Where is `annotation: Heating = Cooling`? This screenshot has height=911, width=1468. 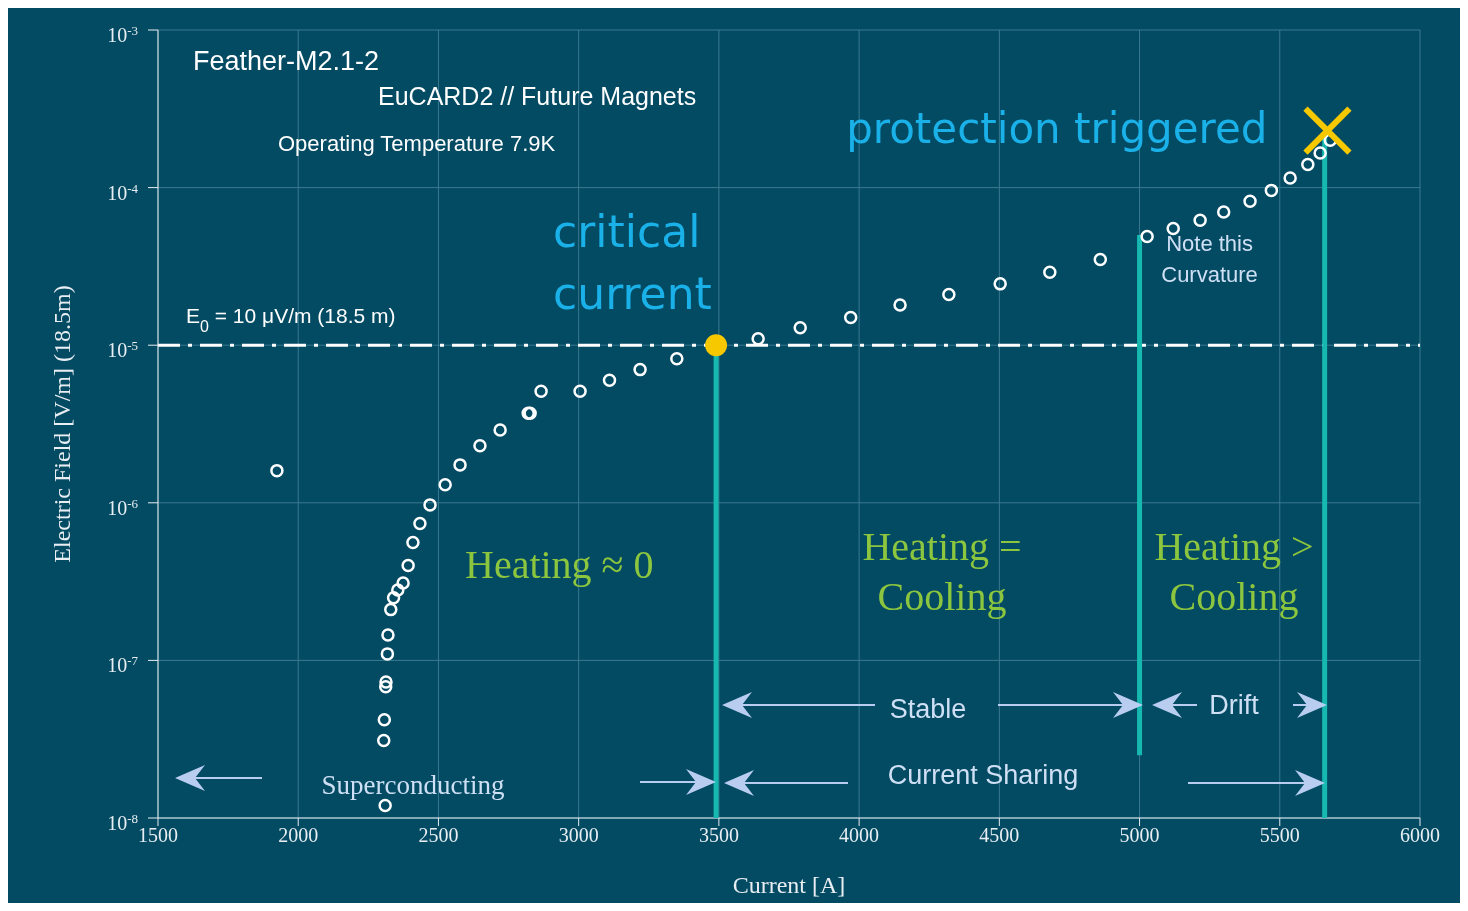
annotation: Heating = Cooling is located at coordinates (942, 571).